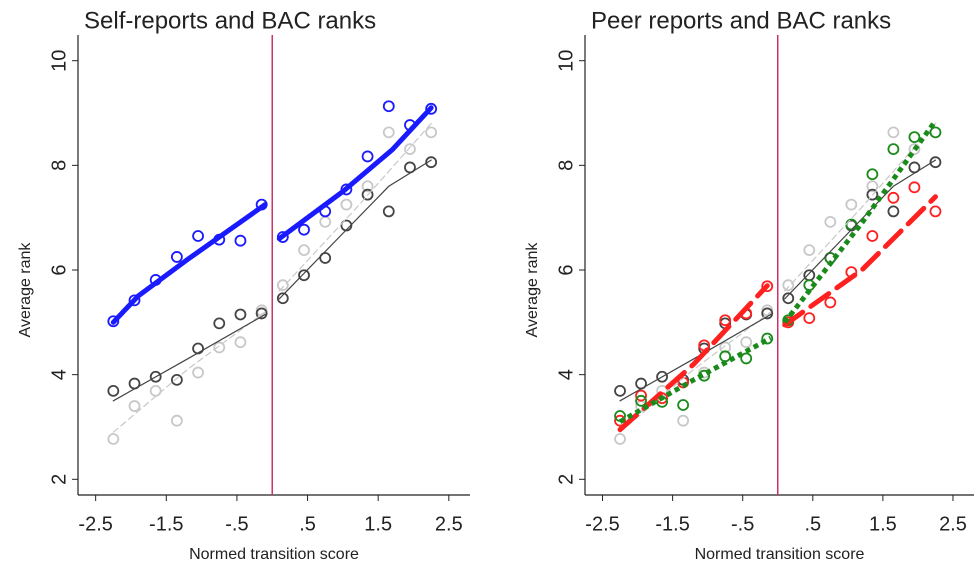 This screenshot has height=572, width=976. Describe the element at coordinates (59, 165) in the screenshot. I see `y-tick-label: 8` at that location.